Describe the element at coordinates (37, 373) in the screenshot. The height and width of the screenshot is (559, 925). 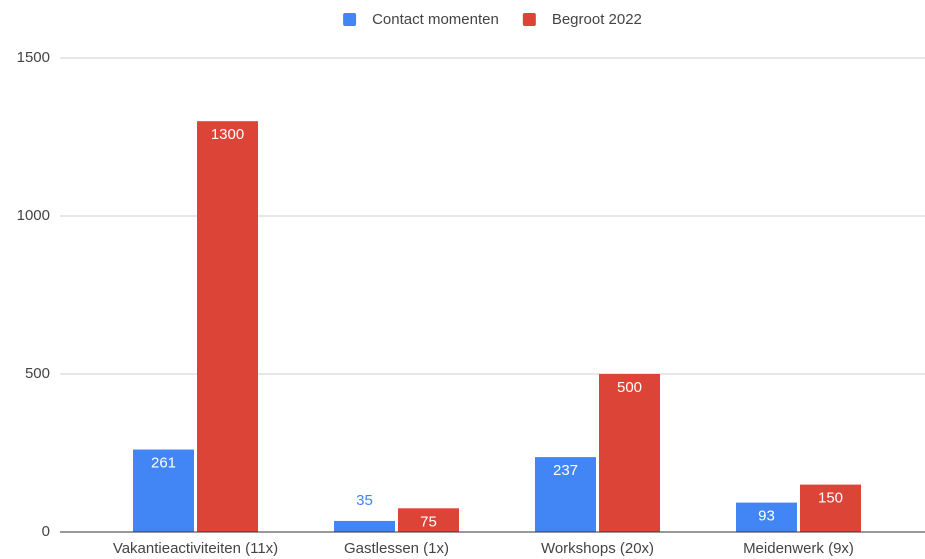
I see `y-tick-label: 500` at that location.